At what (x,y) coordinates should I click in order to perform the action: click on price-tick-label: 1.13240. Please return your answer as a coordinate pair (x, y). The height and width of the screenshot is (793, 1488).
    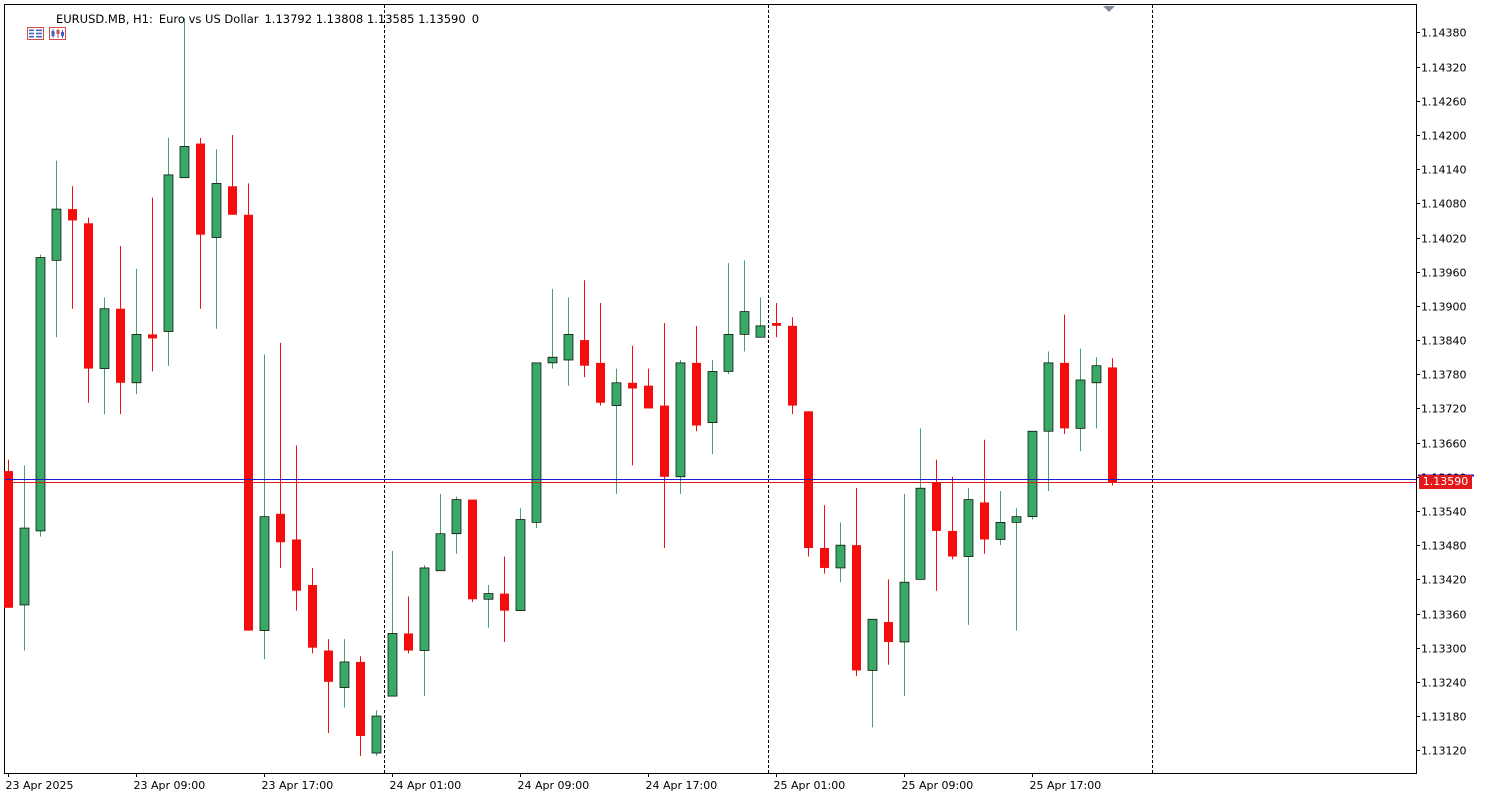
    Looking at the image, I should click on (1444, 683).